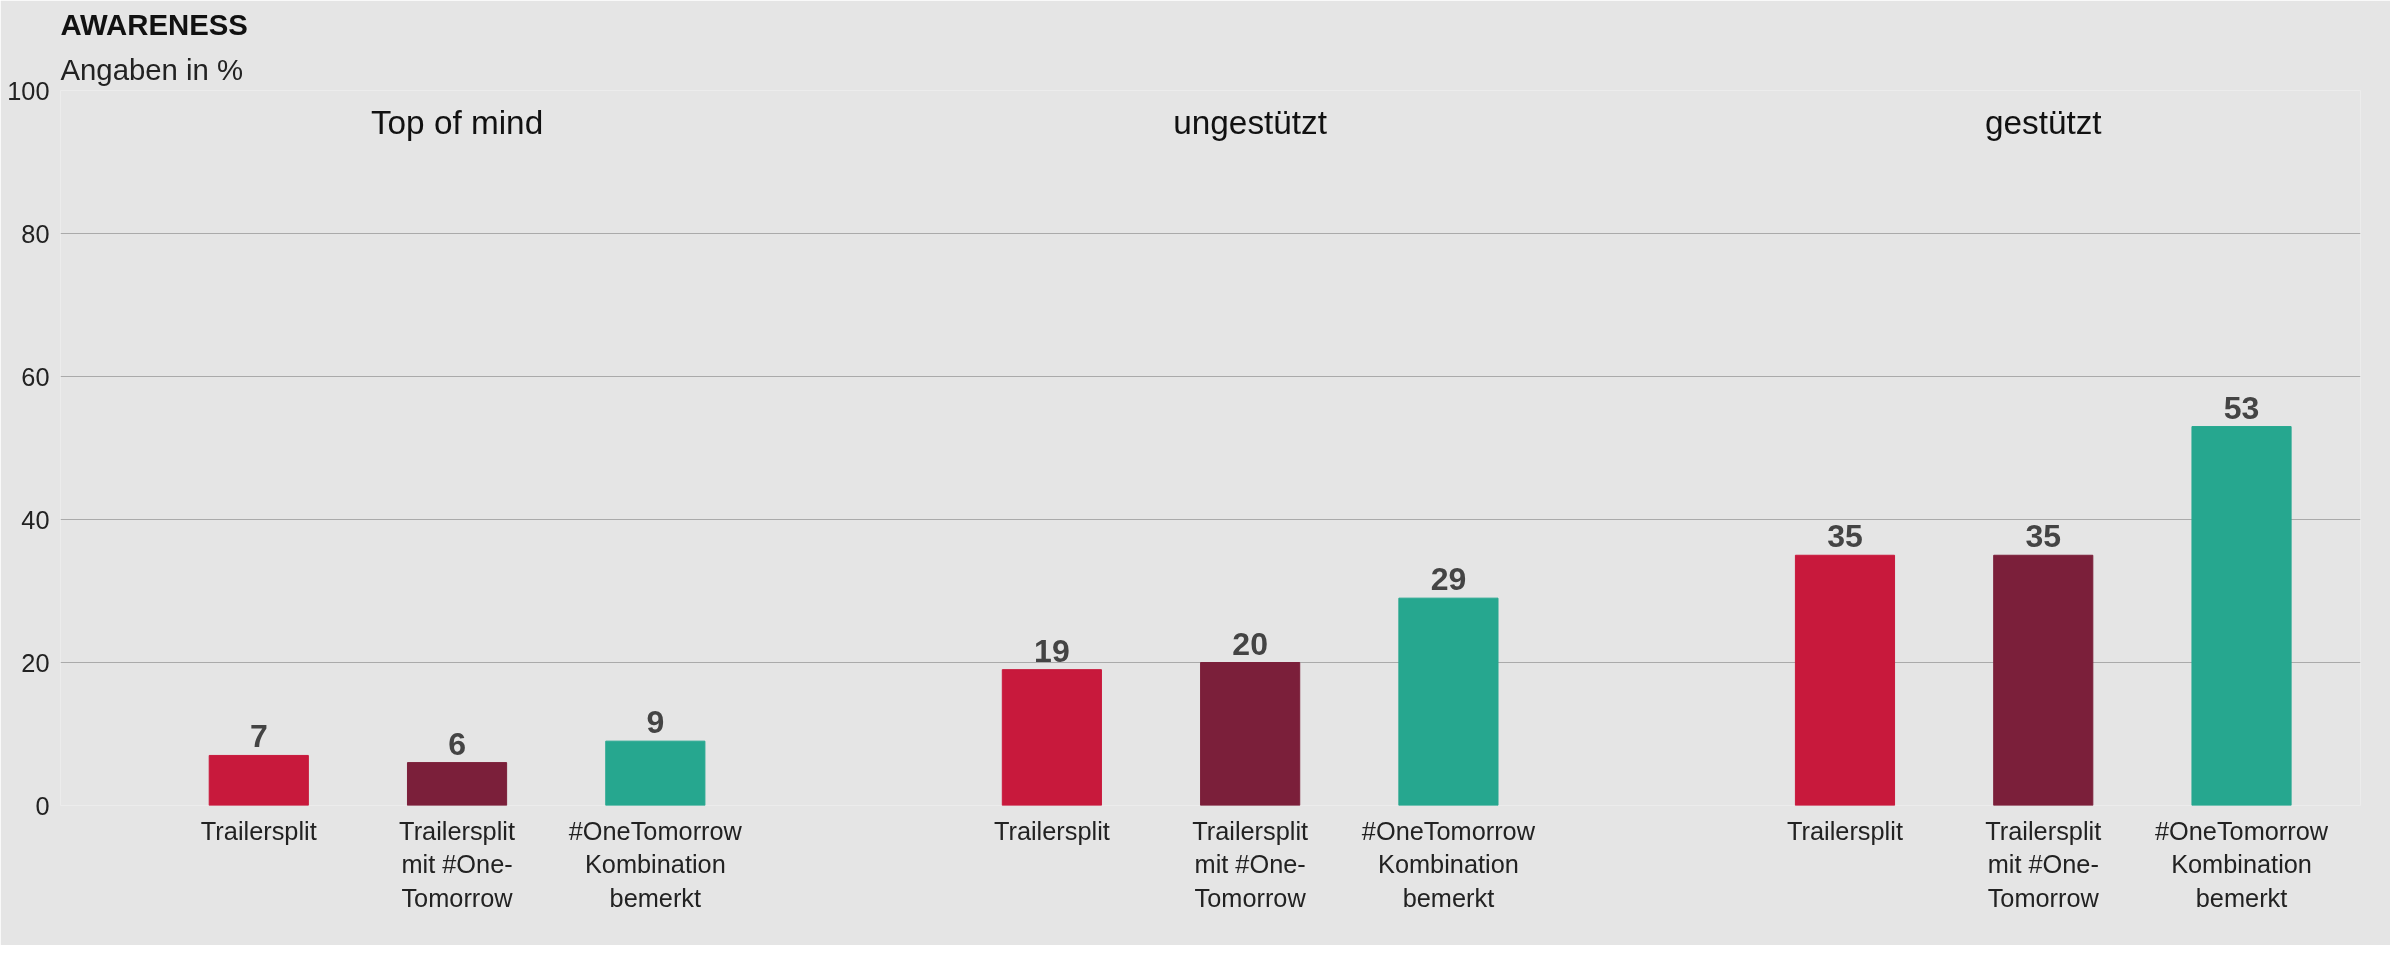  What do you see at coordinates (457, 743) in the screenshot?
I see `data-label: 6` at bounding box center [457, 743].